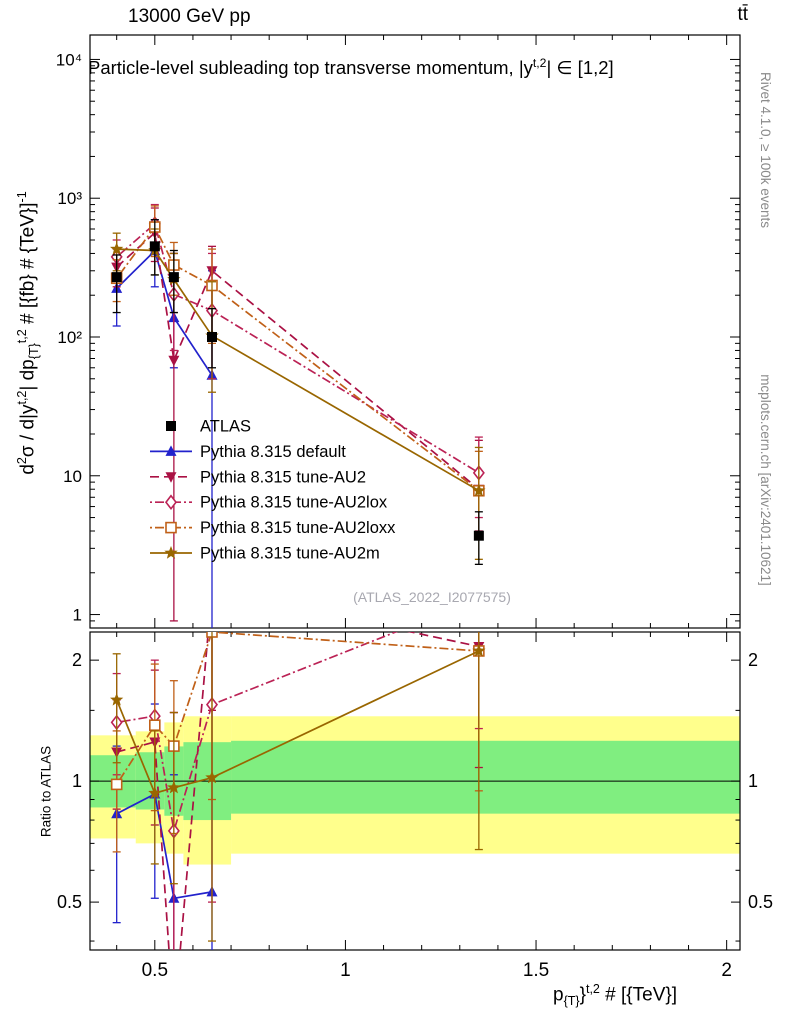  I want to click on series-pythia-8-315-default, so click(164, 423).